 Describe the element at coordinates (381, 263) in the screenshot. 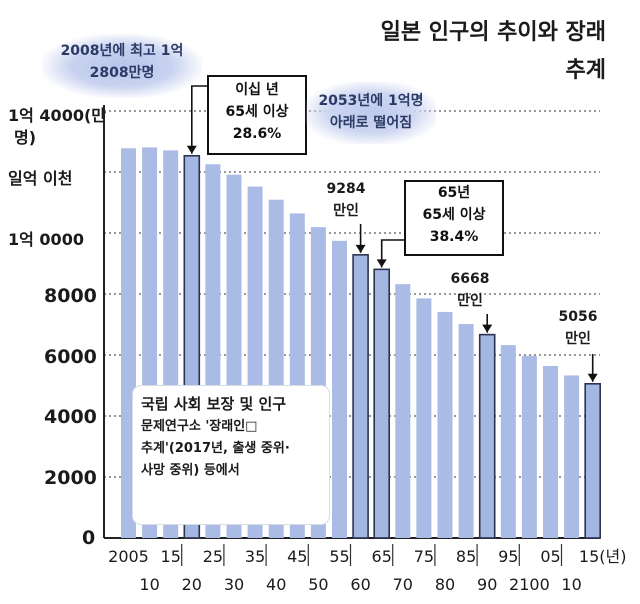

I see `arrow-2065-head` at that location.